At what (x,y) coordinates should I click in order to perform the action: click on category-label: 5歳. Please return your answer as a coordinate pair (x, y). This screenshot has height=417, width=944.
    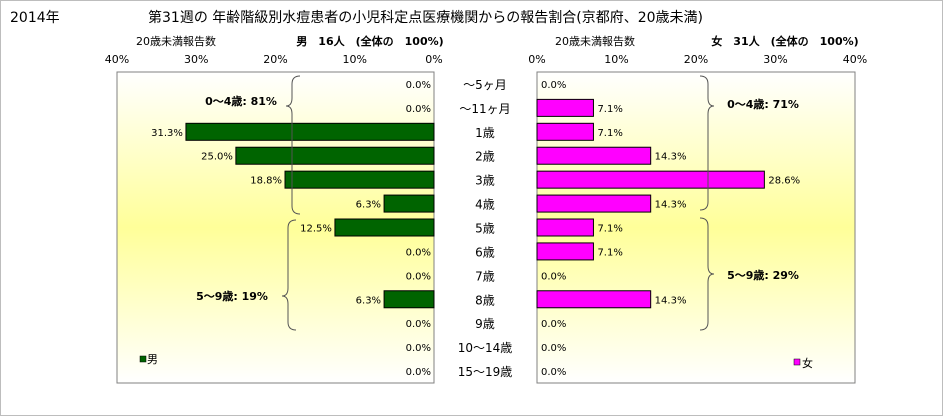
    Looking at the image, I should click on (485, 229).